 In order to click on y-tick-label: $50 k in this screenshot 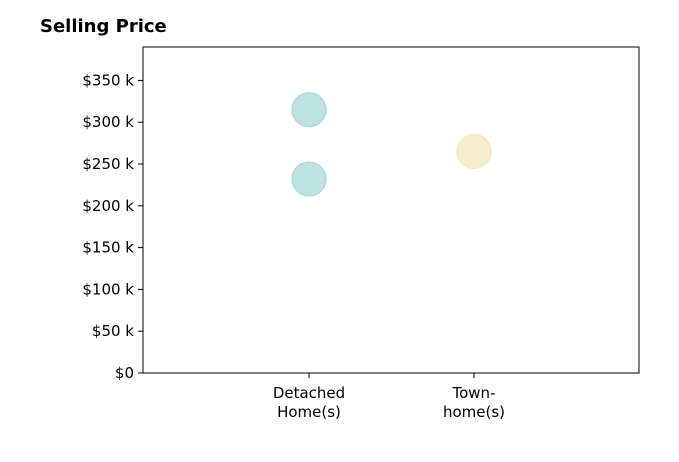, I will do `click(113, 331)`.